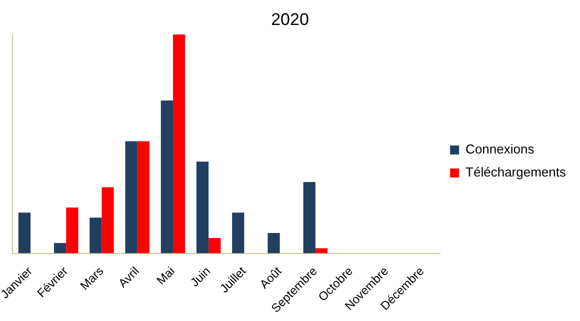 This screenshot has height=321, width=580. What do you see at coordinates (201, 277) in the screenshot?
I see `x-tick-label: Juin` at bounding box center [201, 277].